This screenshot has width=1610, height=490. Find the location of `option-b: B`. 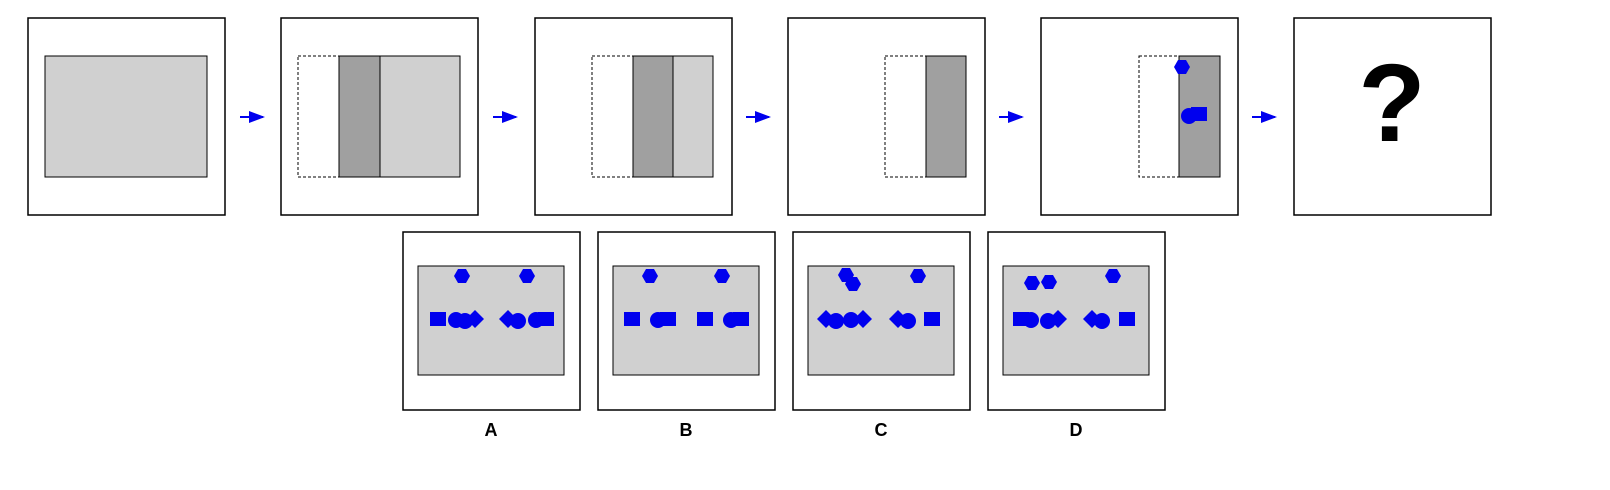

option-b: B is located at coordinates (686, 335).